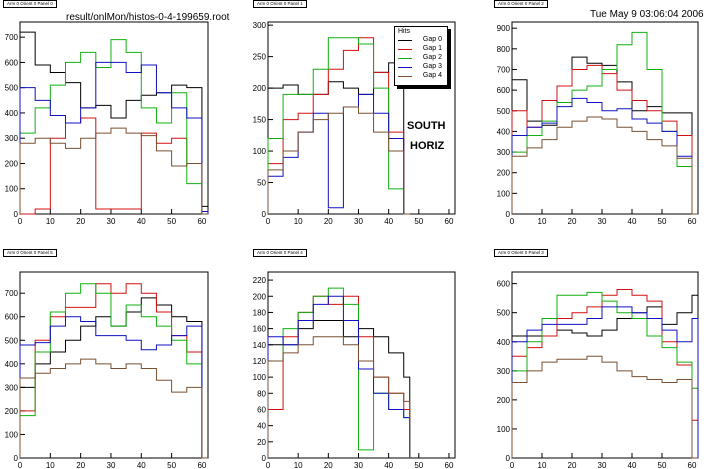 The width and height of the screenshot is (721, 469). What do you see at coordinates (30, 4) in the screenshot?
I see `panel-title: Arm 0 Orient 0 Panel 0` at bounding box center [30, 4].